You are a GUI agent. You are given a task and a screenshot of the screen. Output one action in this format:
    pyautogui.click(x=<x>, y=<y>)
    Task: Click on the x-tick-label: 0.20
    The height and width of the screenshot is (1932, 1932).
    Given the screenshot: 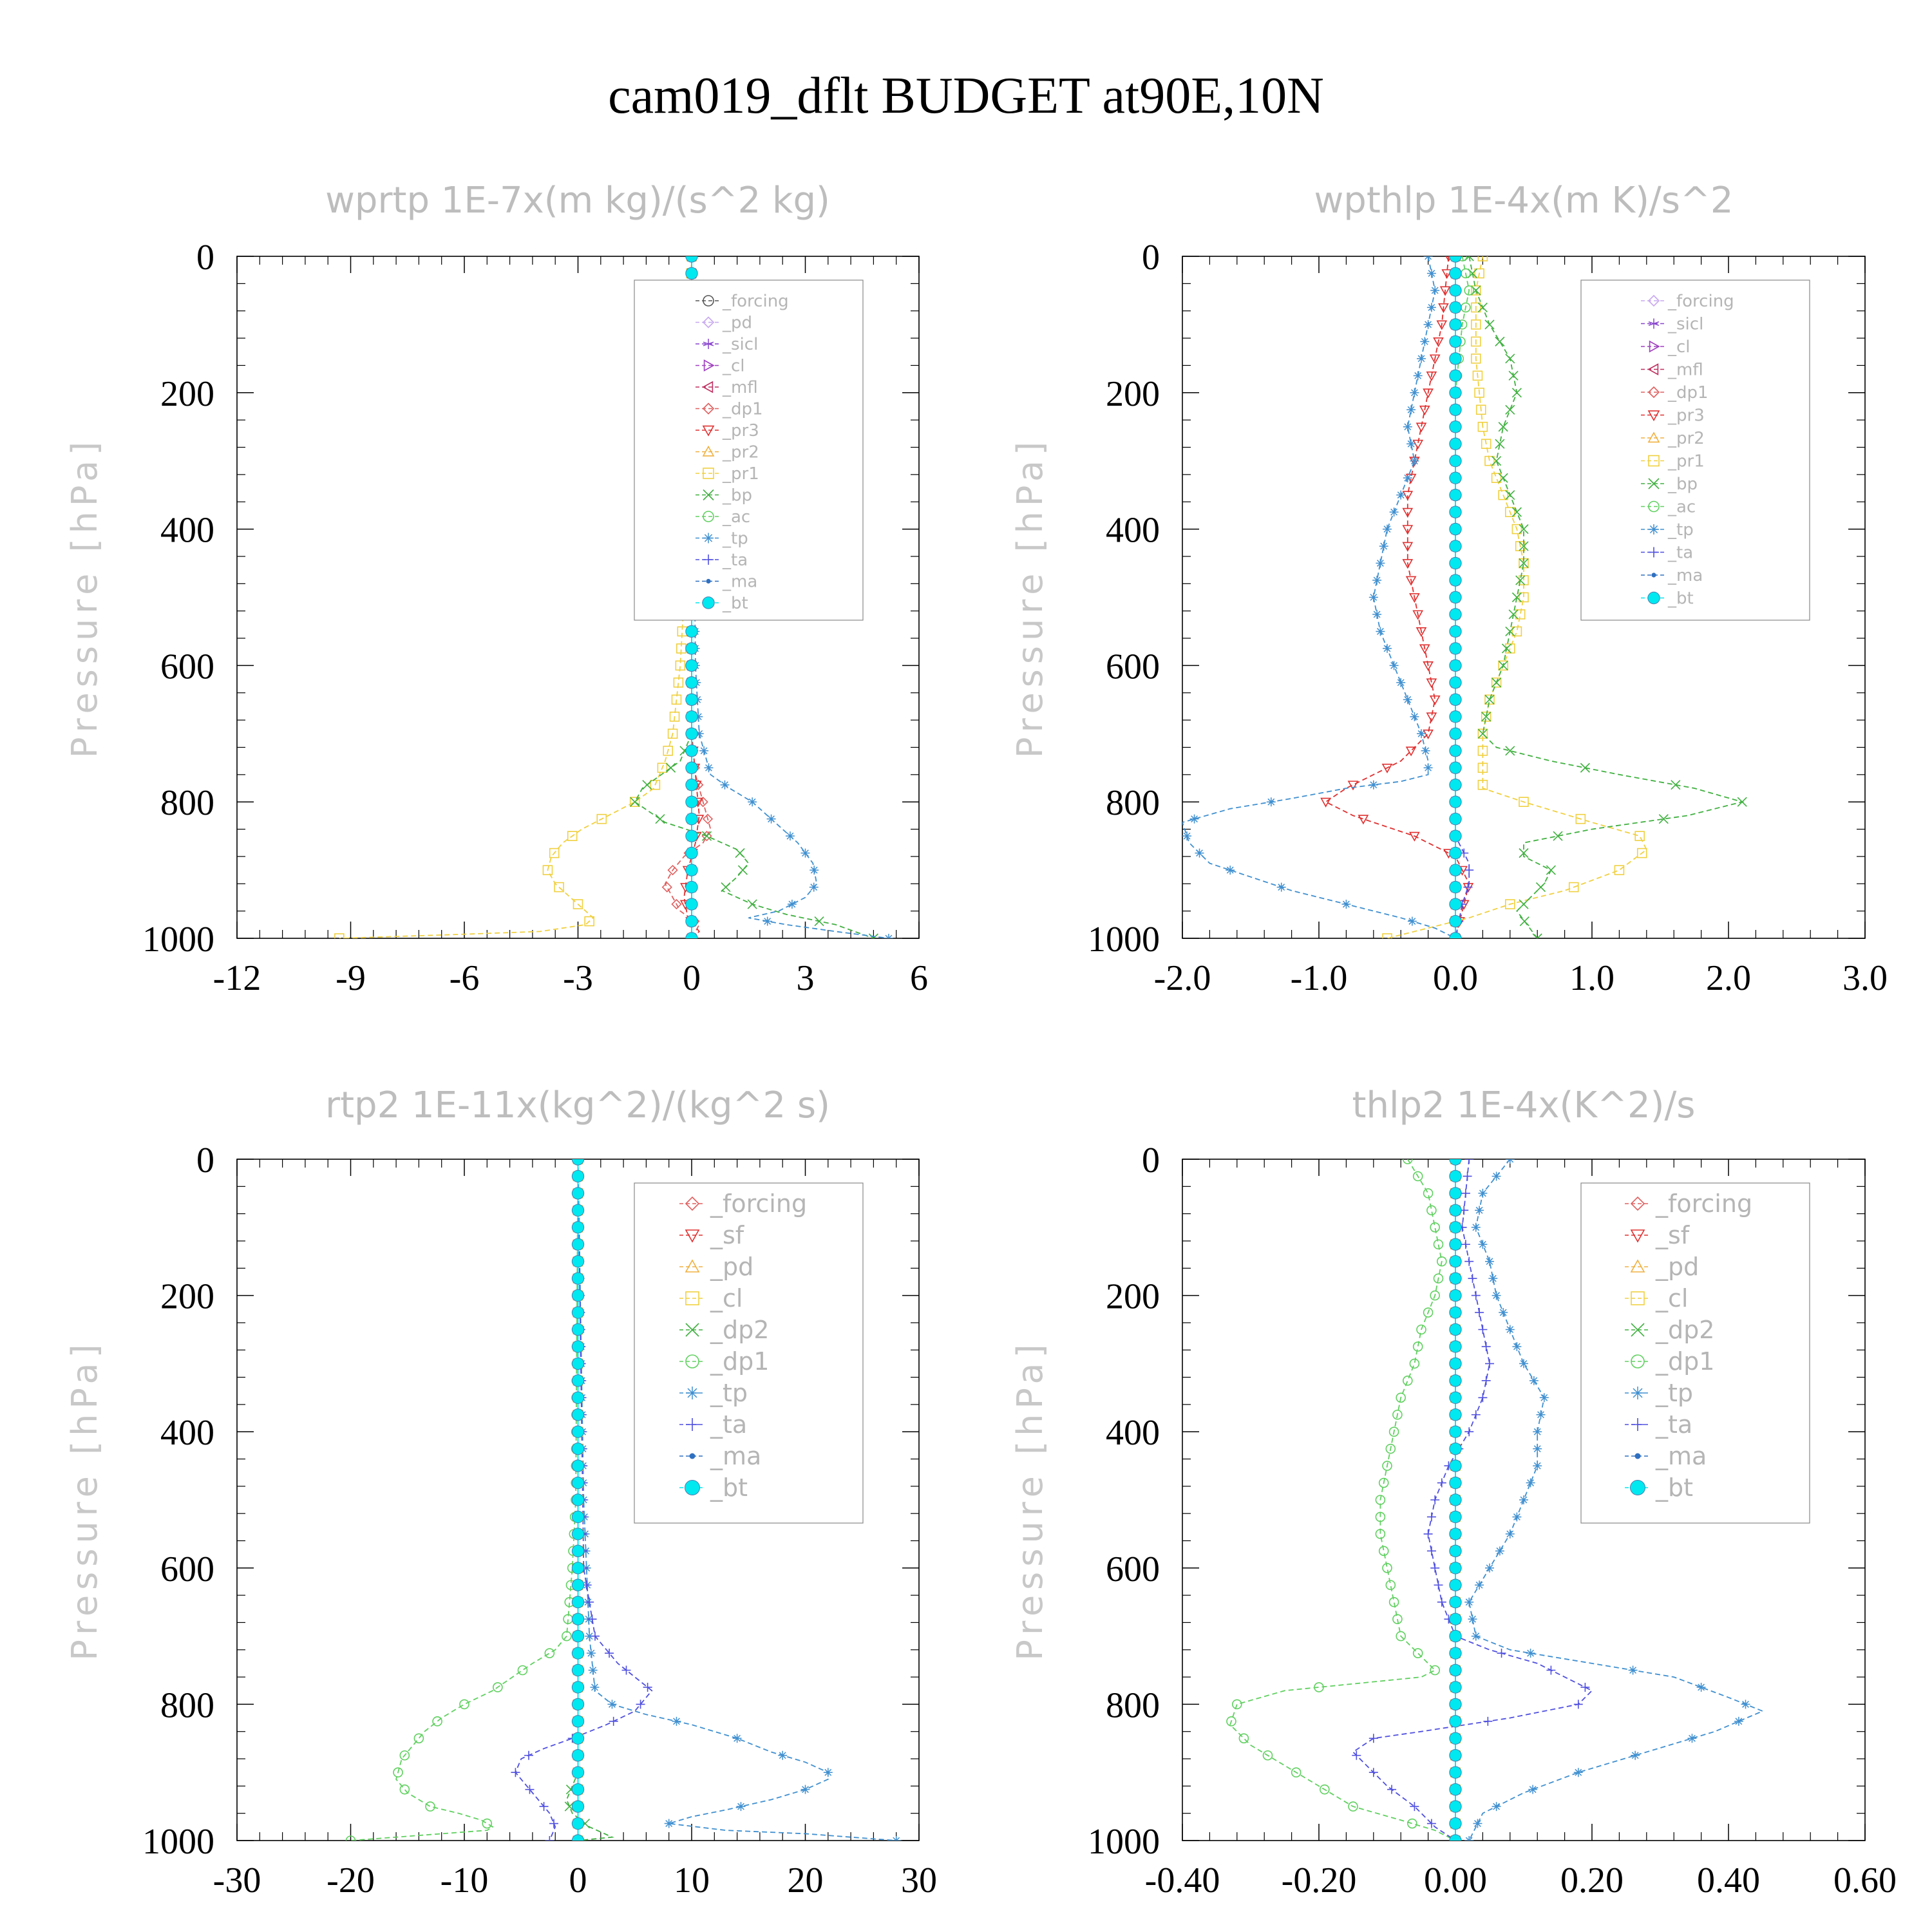 What is the action you would take?
    pyautogui.click(x=1592, y=1880)
    